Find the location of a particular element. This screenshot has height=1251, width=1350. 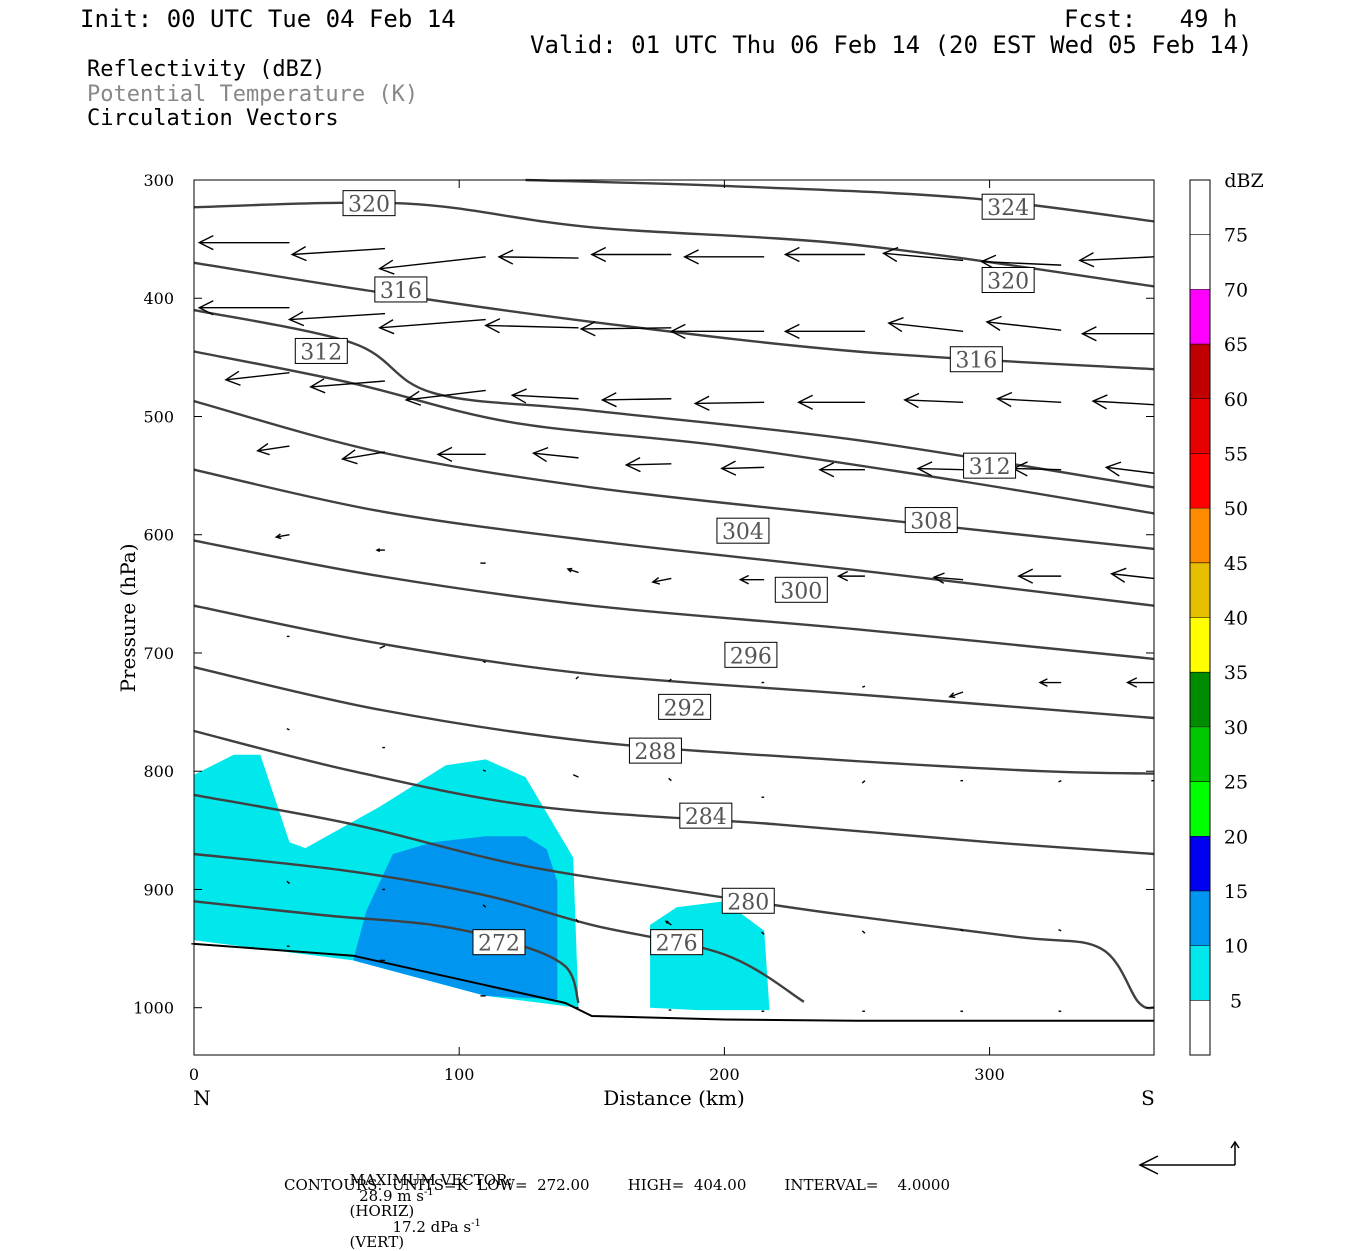

vert-exp: -1 is located at coordinates (476, 1223).